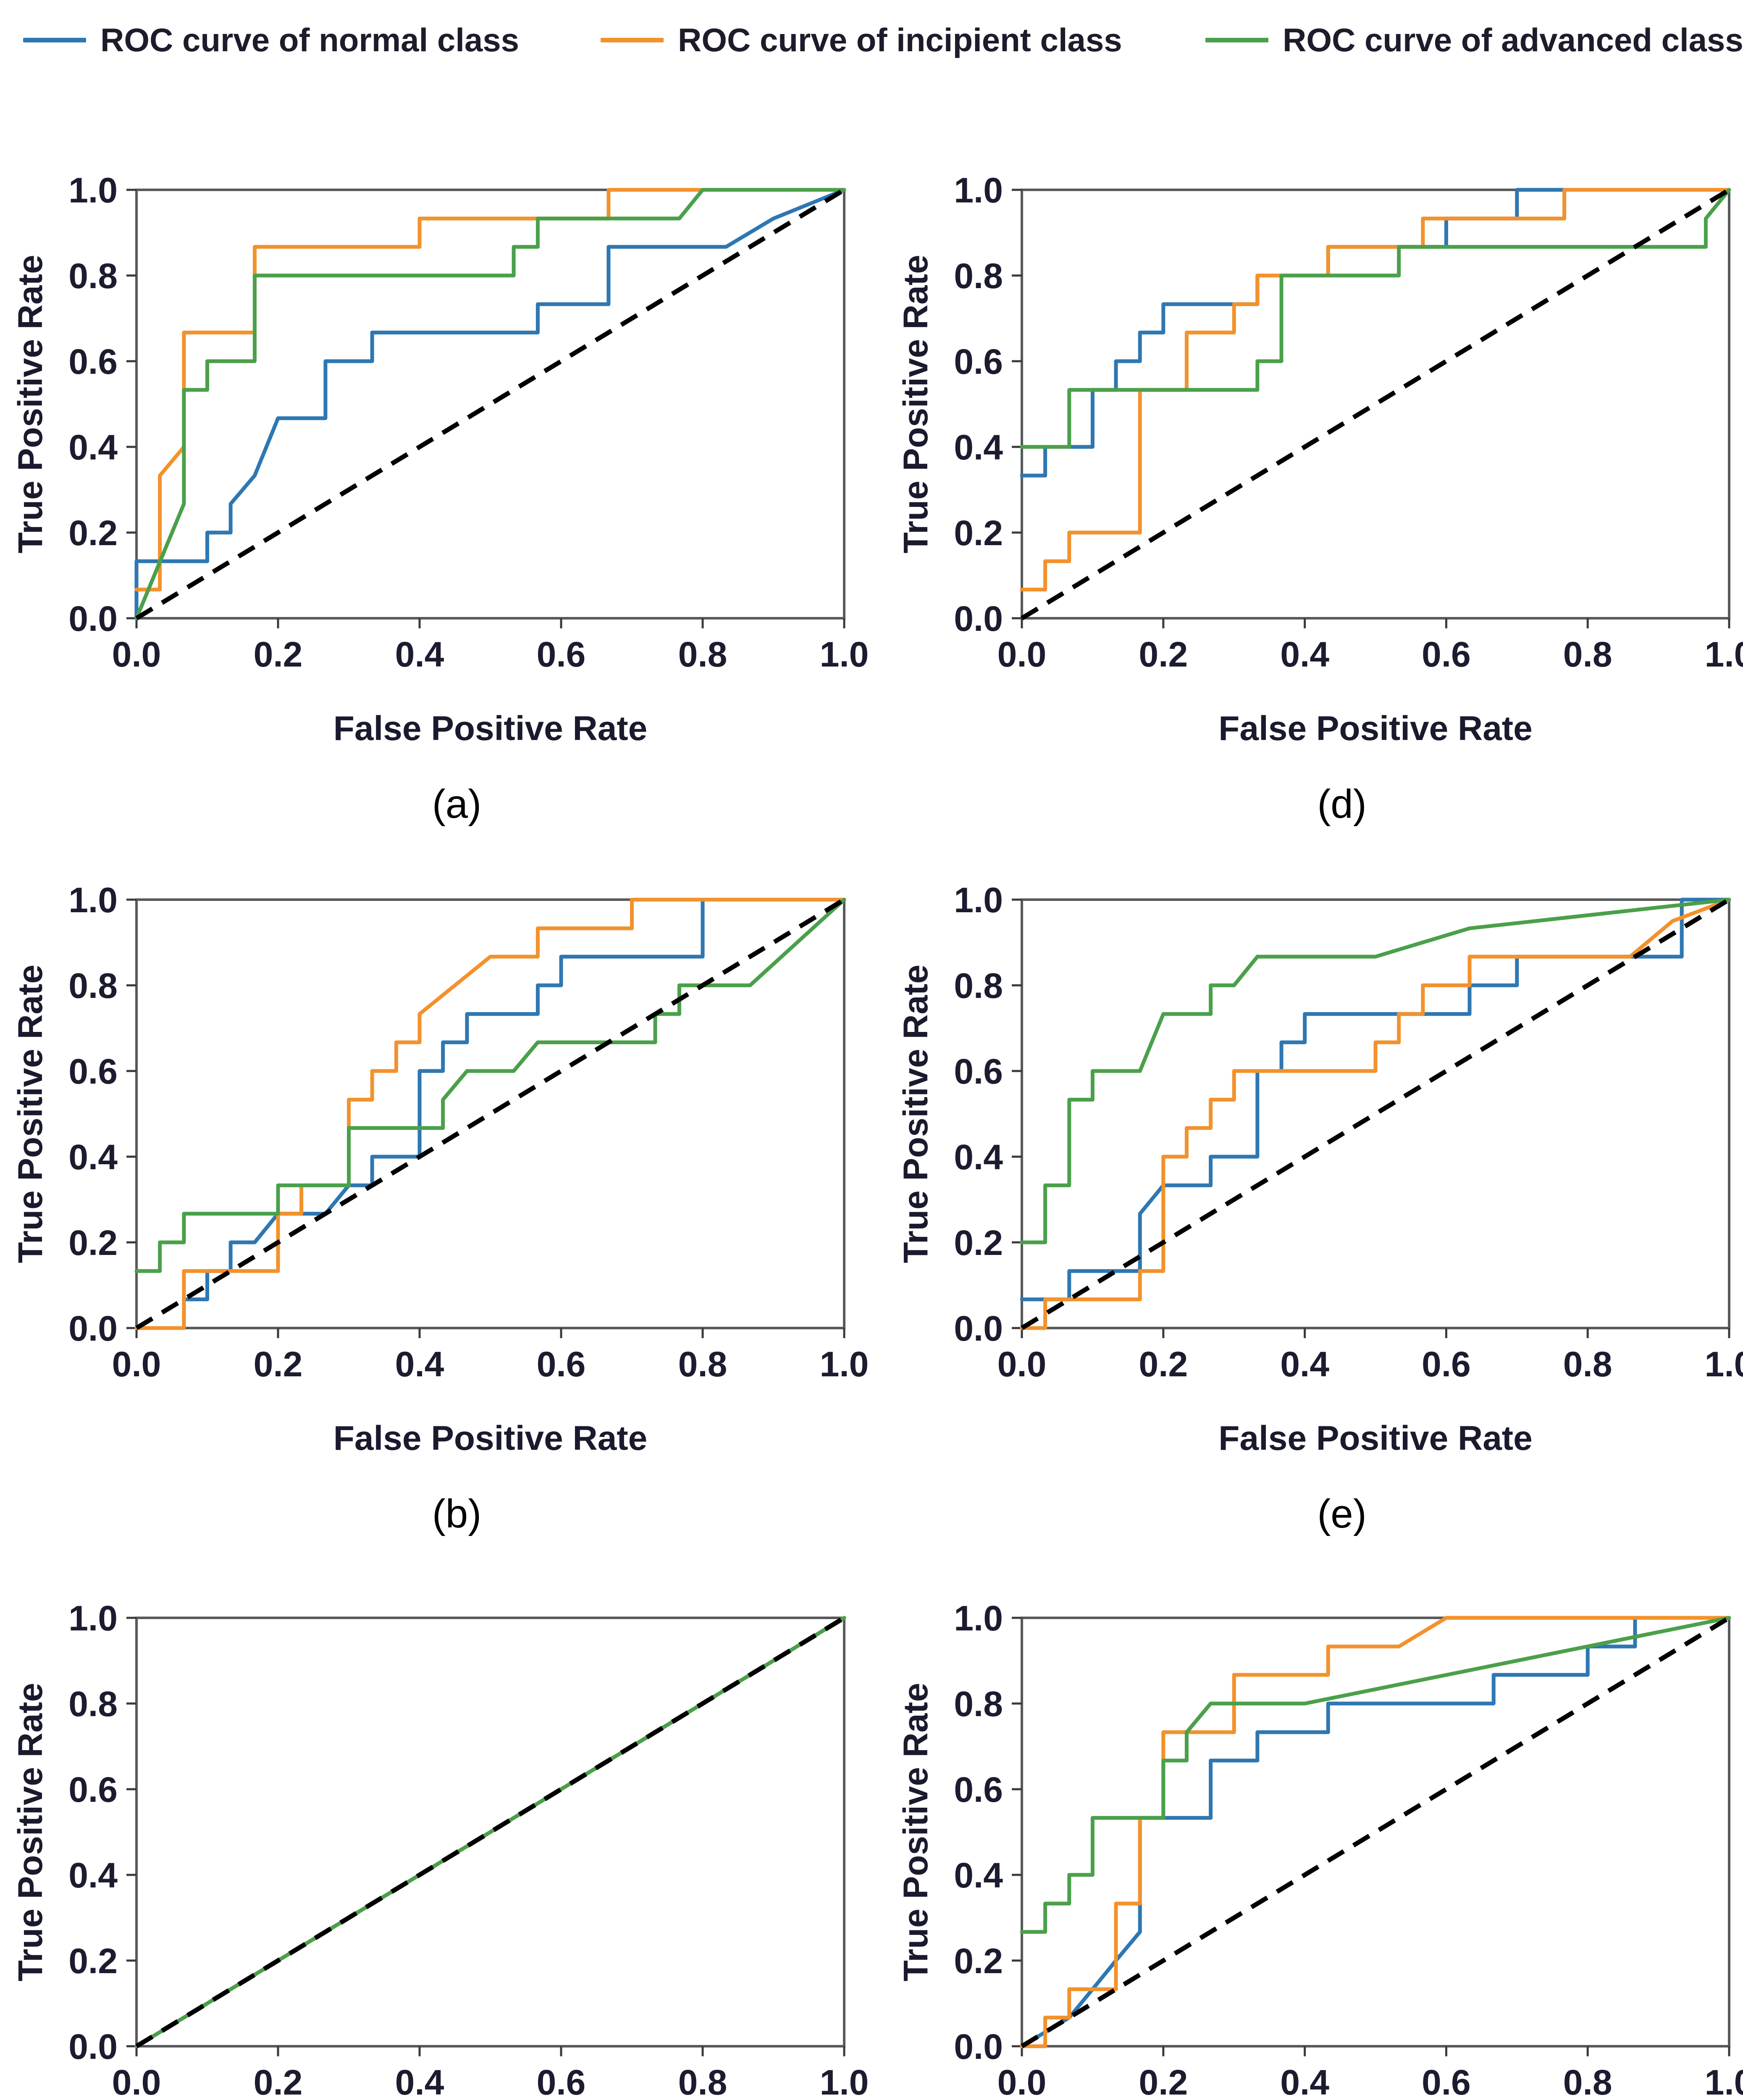  Describe the element at coordinates (1513, 39) in the screenshot. I see `legend-label: ROC curve of advanced class` at that location.